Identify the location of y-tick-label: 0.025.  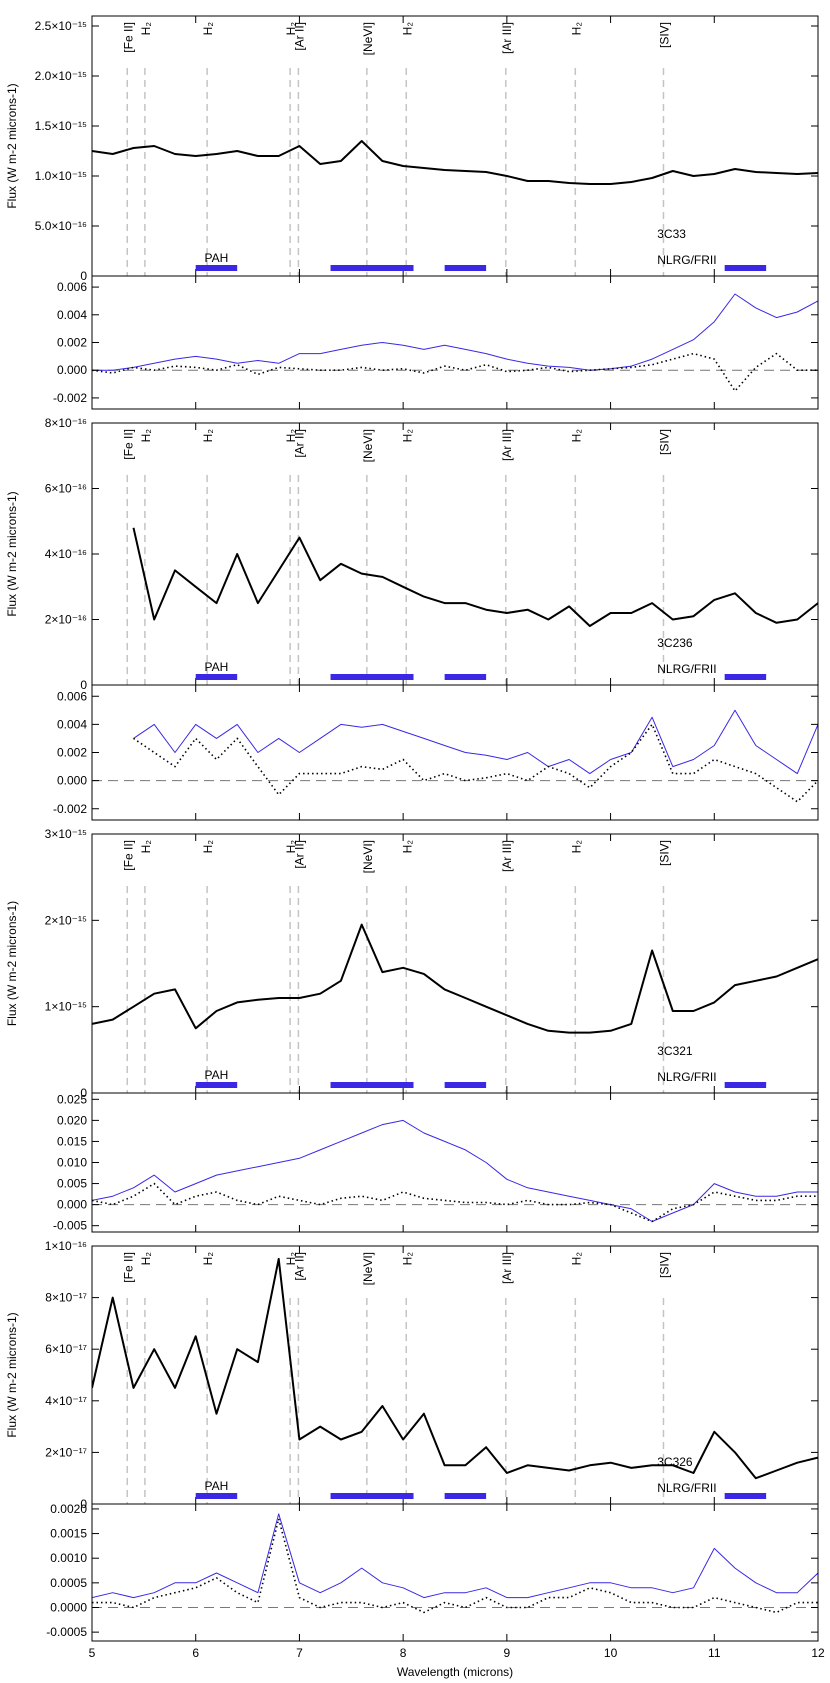
(72, 1099).